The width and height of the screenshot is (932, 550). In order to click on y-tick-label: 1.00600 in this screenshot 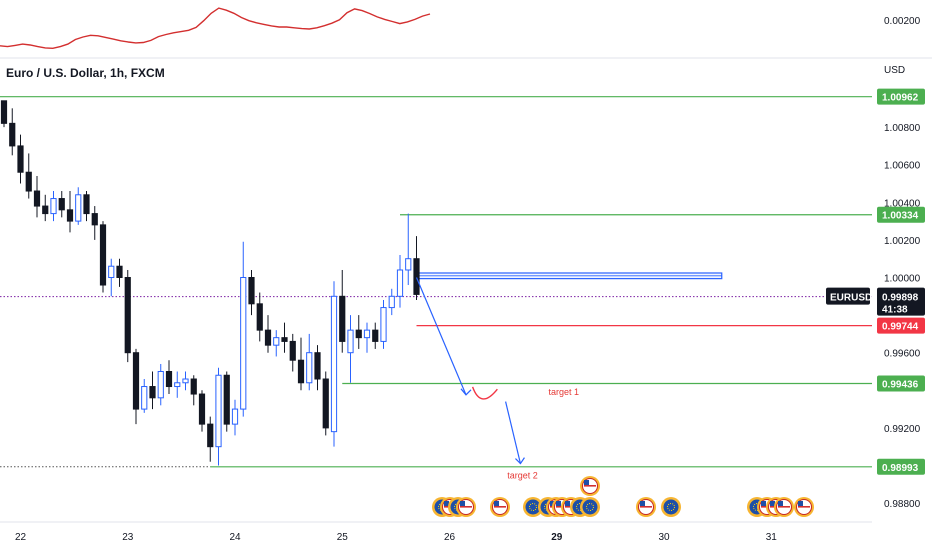, I will do `click(902, 166)`.